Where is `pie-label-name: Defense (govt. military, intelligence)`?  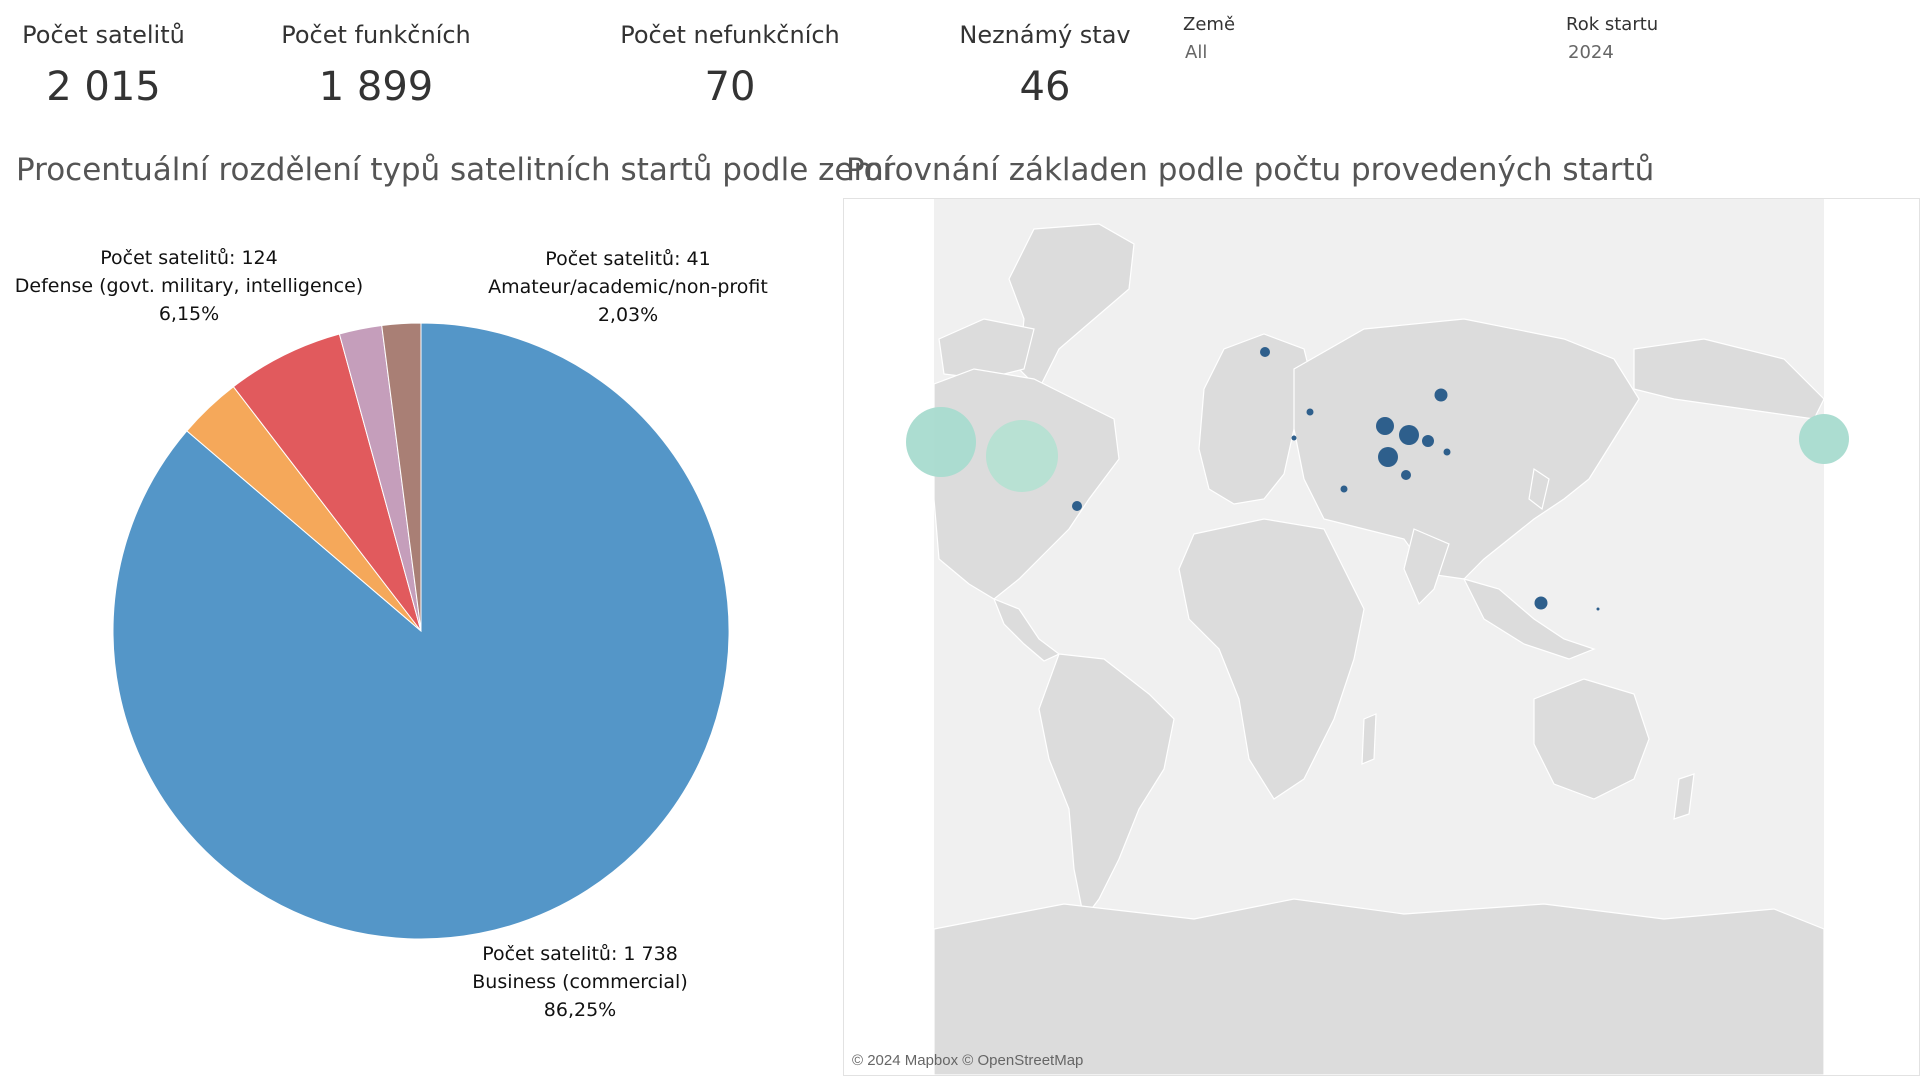 pie-label-name: Defense (govt. military, intelligence) is located at coordinates (189, 286).